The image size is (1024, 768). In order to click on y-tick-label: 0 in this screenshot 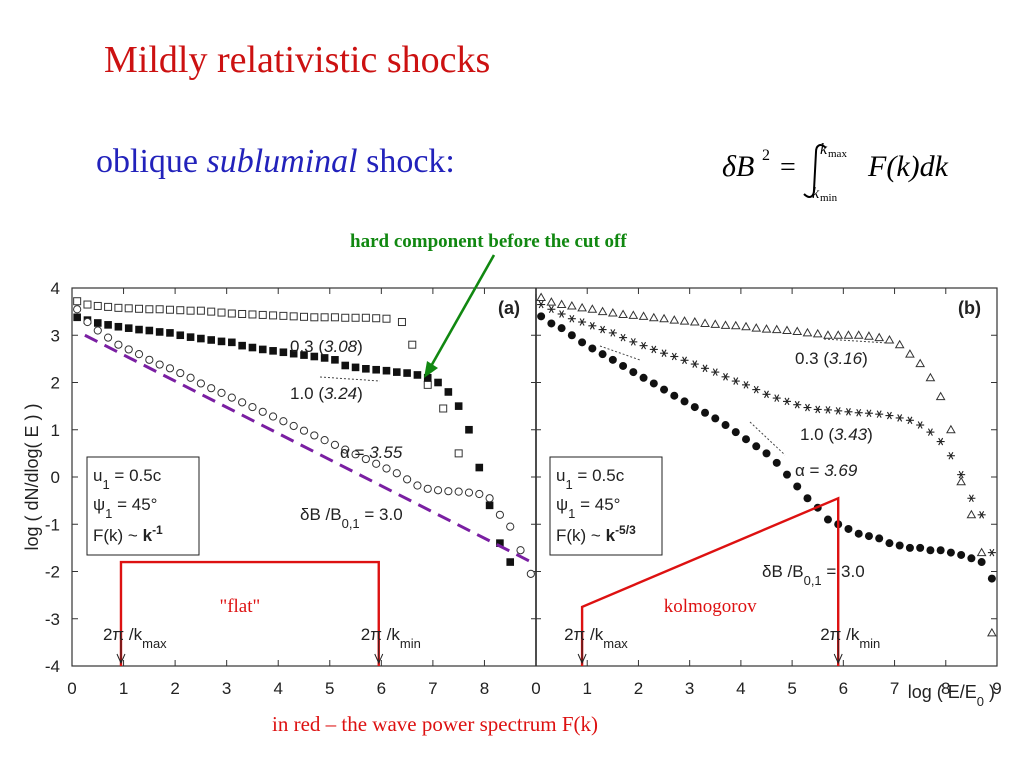, I will do `click(55, 477)`.